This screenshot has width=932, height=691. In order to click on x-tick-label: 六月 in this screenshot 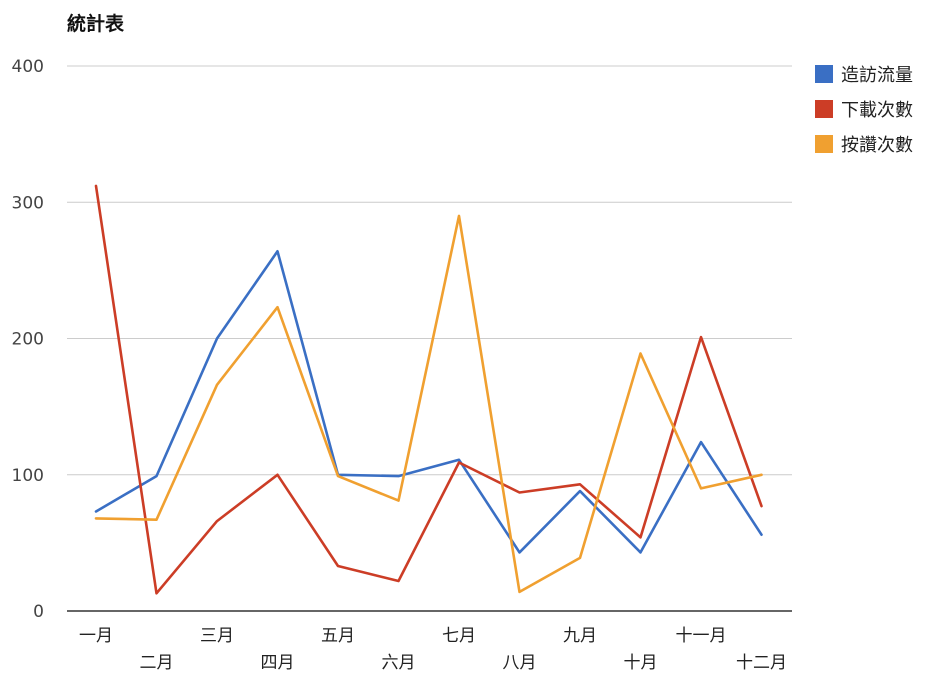, I will do `click(399, 663)`.